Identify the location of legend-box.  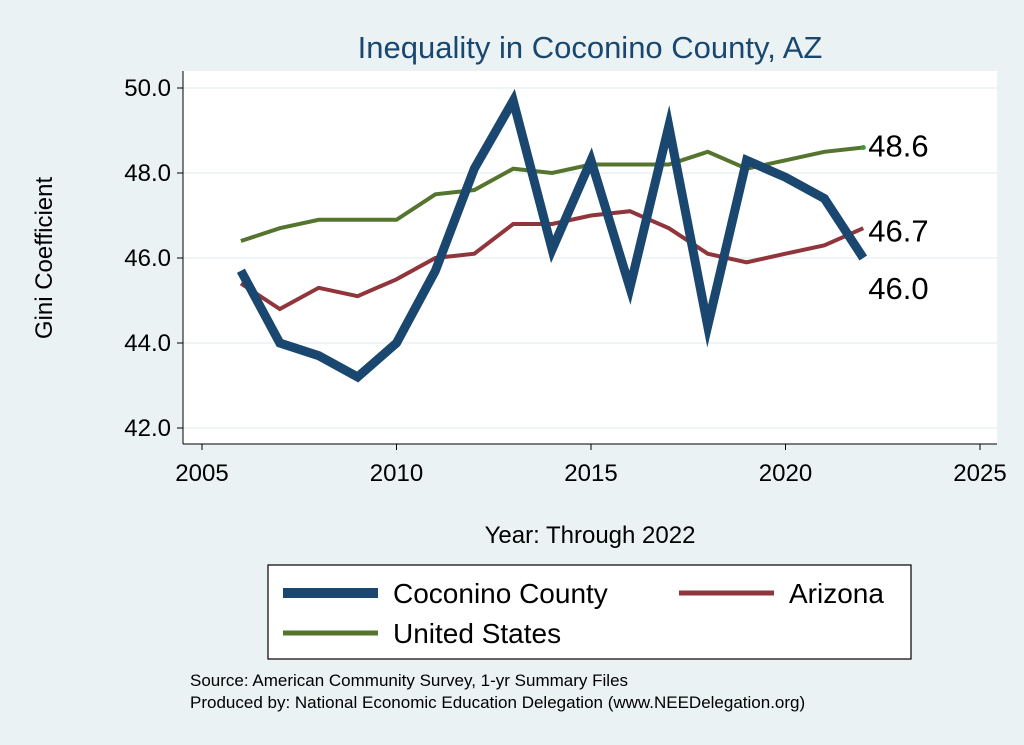
(589, 612).